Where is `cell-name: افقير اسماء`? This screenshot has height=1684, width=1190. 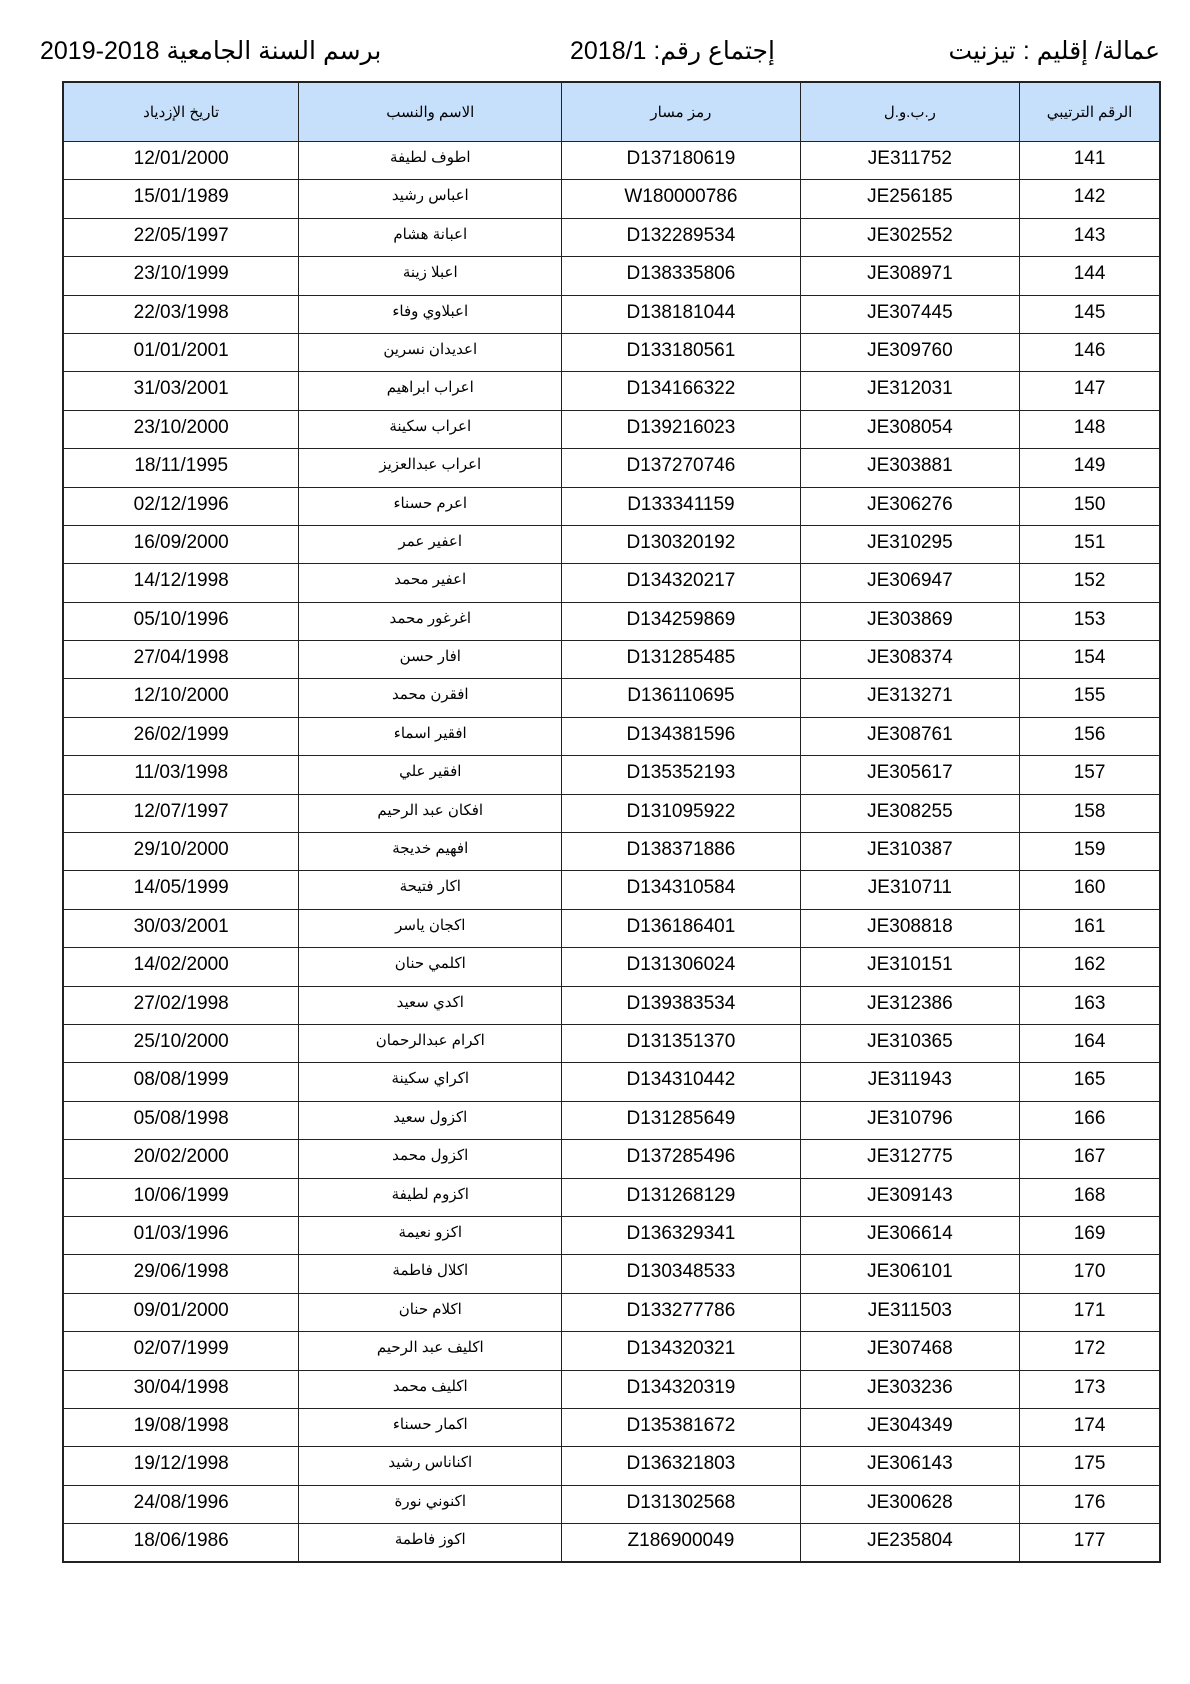
cell-name: افقير اسماء is located at coordinates (430, 736).